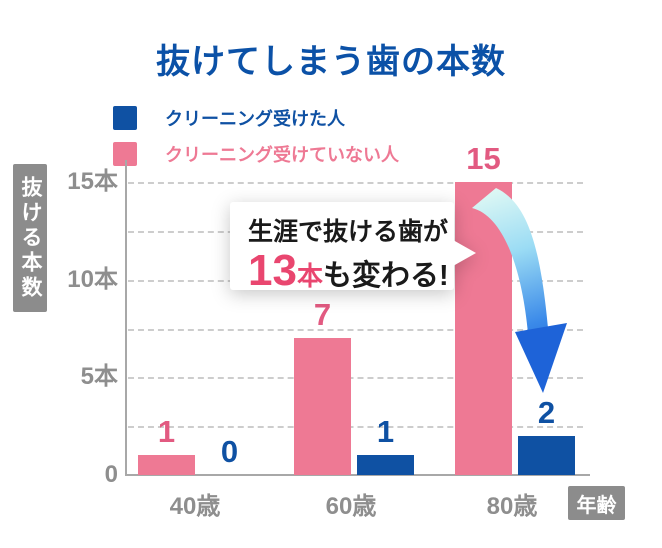 Image resolution: width=662 pixels, height=548 pixels. Describe the element at coordinates (519, 290) in the screenshot. I see `curved-decline-arrow-icon` at that location.